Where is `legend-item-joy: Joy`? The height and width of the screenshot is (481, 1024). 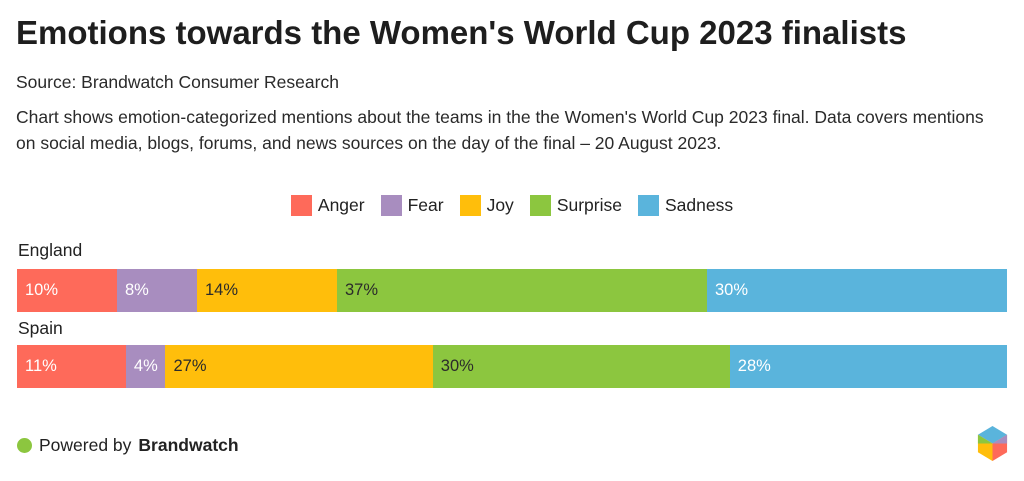
legend-item-joy: Joy is located at coordinates (486, 205).